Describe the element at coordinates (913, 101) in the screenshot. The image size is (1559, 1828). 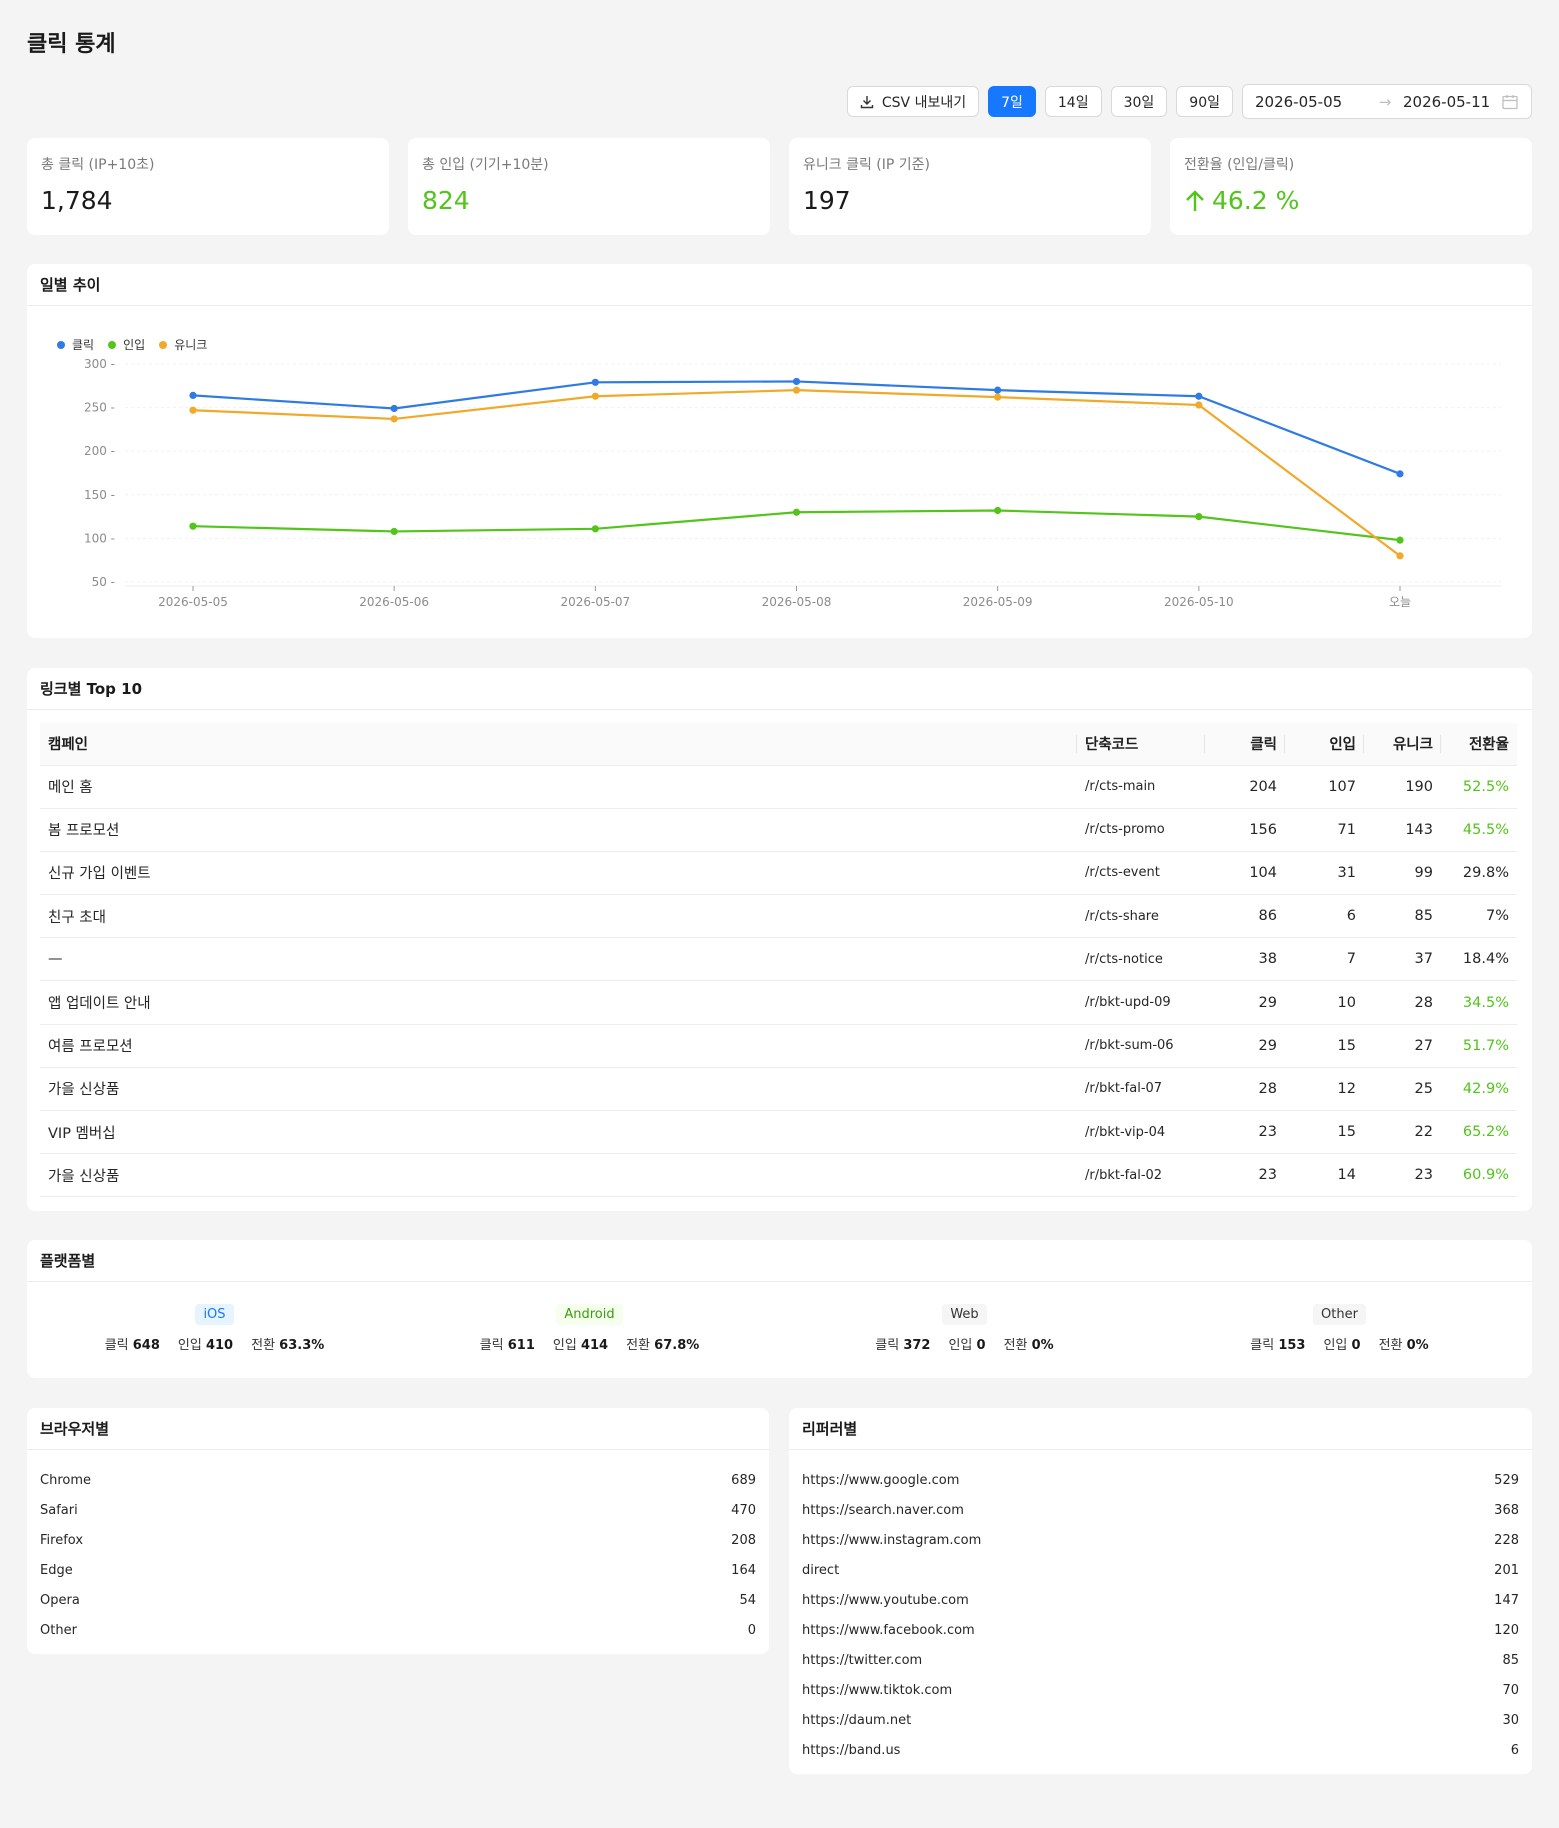
I see `csv-export-button: CSV 내보내기` at that location.